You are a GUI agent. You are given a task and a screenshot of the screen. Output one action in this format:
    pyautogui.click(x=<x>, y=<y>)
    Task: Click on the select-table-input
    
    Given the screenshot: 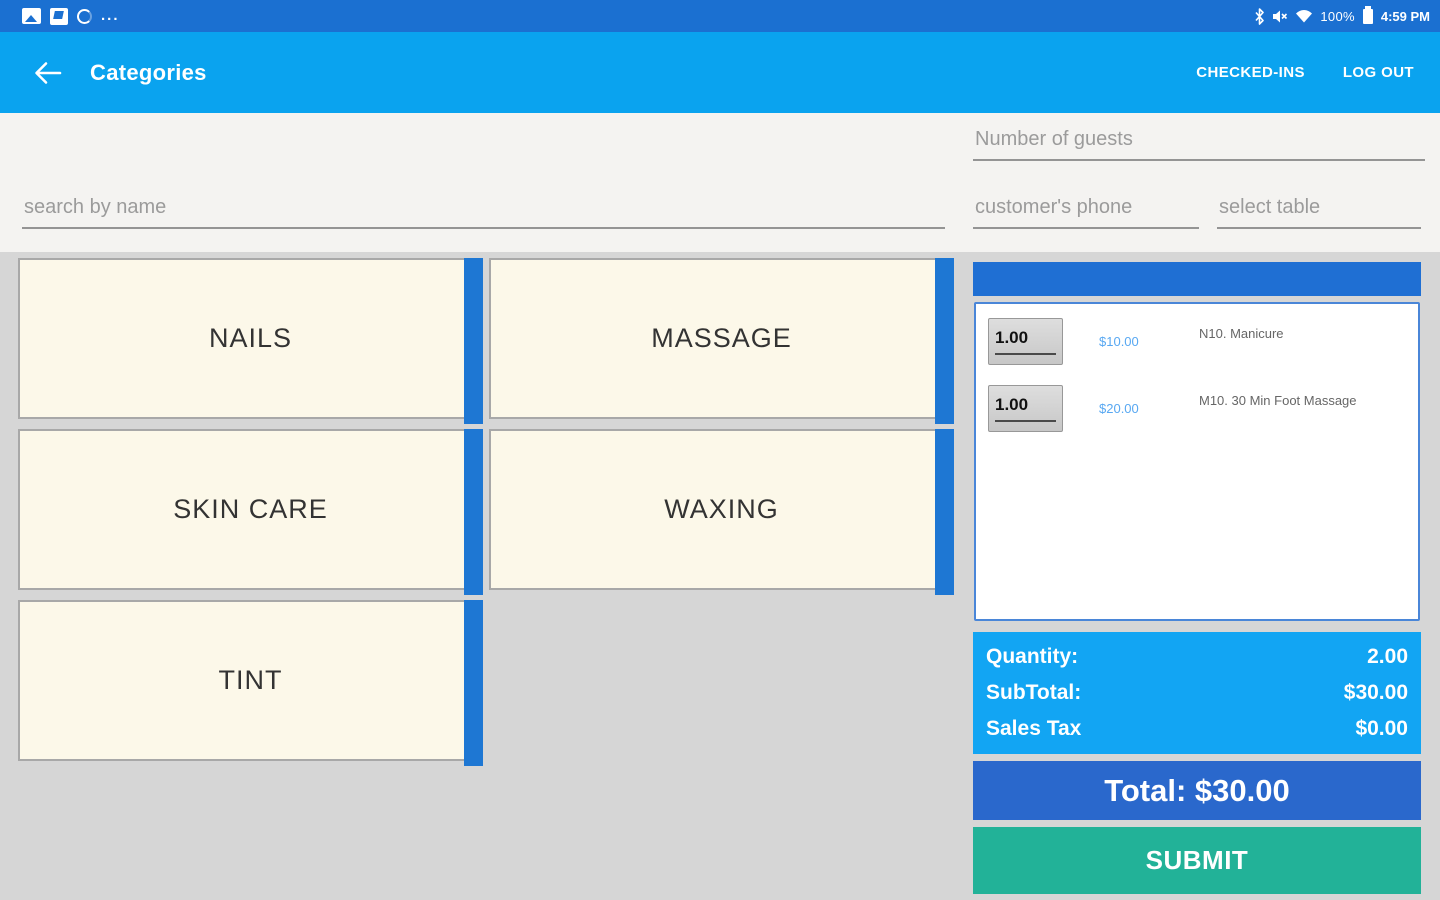 What is the action you would take?
    pyautogui.click(x=1319, y=210)
    